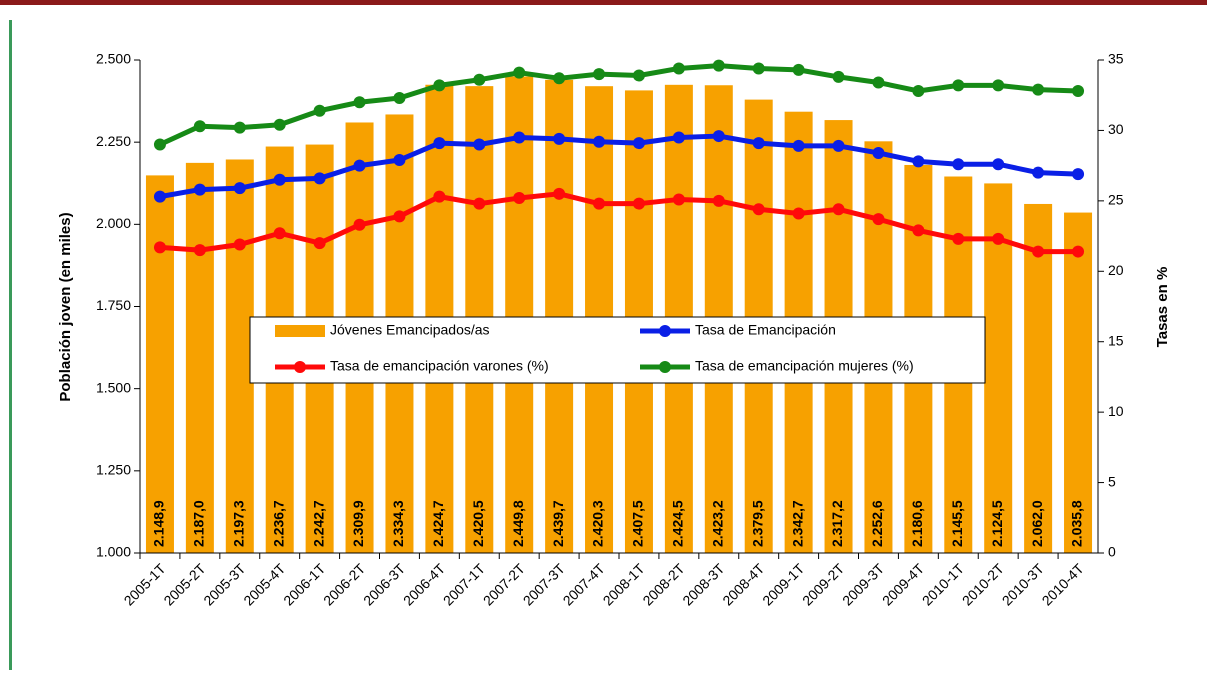 The width and height of the screenshot is (1207, 691). What do you see at coordinates (619, 166) in the screenshot?
I see `line` at bounding box center [619, 166].